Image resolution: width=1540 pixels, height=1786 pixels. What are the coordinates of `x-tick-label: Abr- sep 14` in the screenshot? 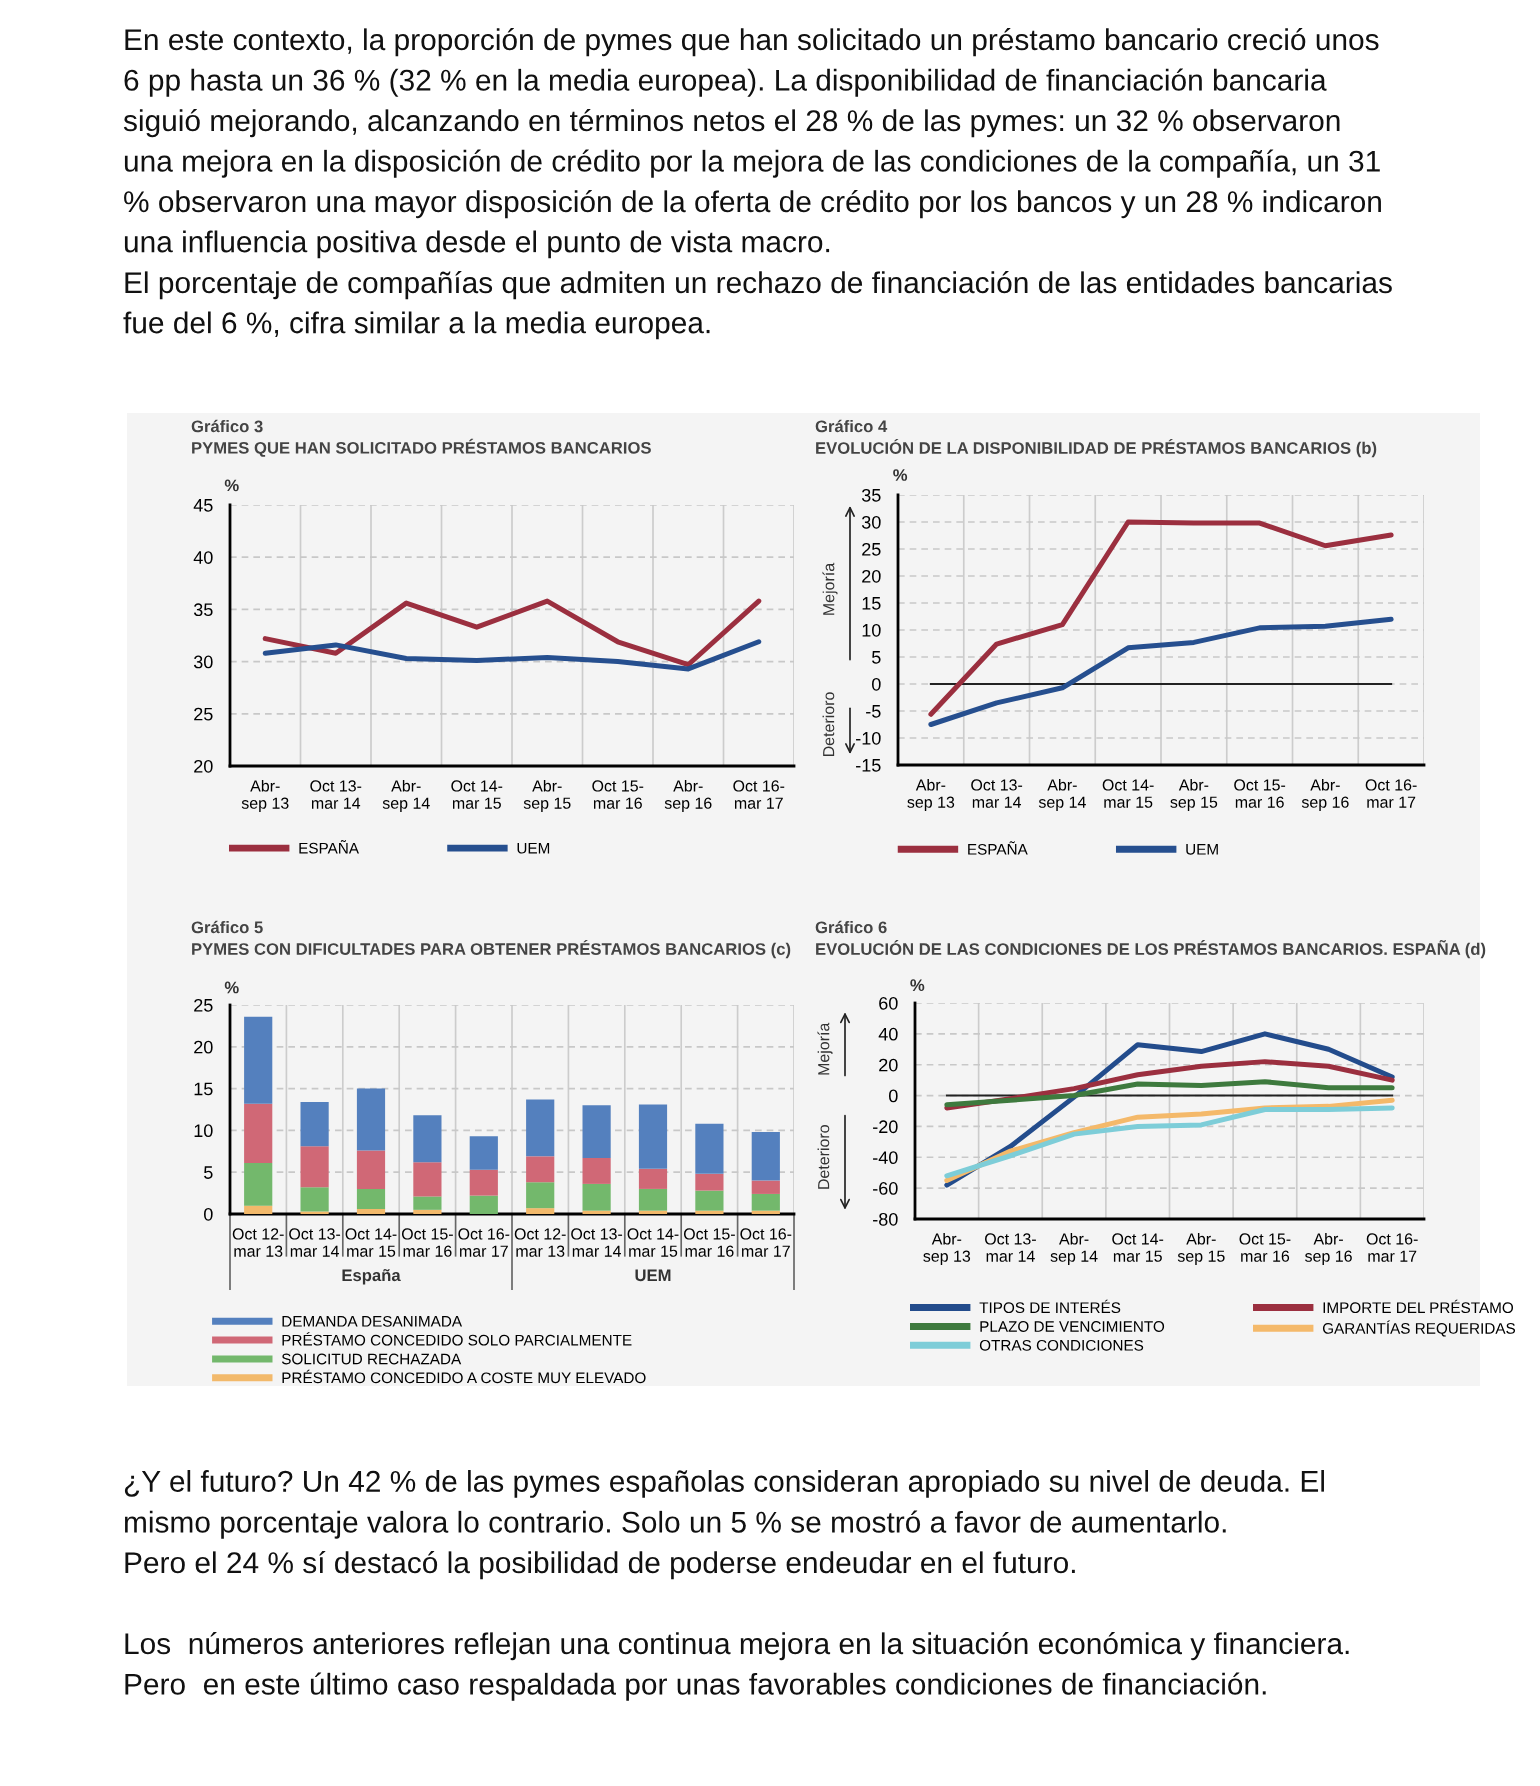 It's located at (1074, 1248).